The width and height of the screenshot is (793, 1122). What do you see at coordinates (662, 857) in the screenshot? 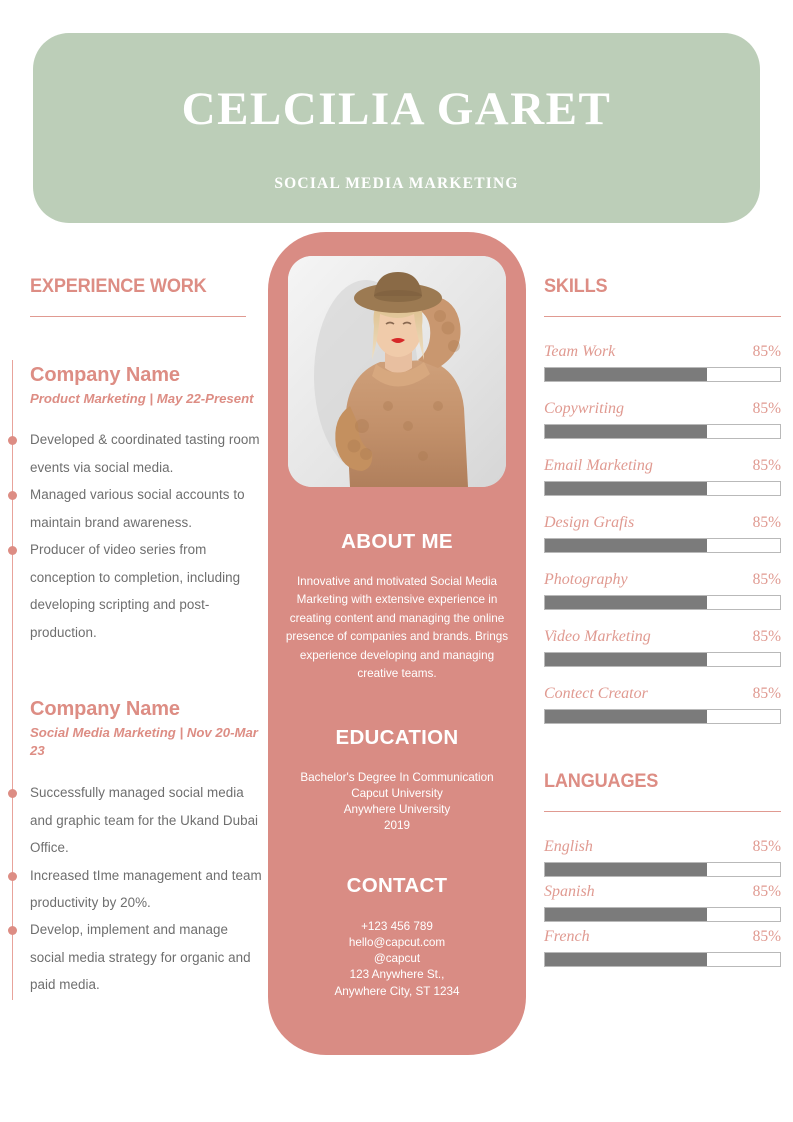
I see `skill-row: English 85%` at bounding box center [662, 857].